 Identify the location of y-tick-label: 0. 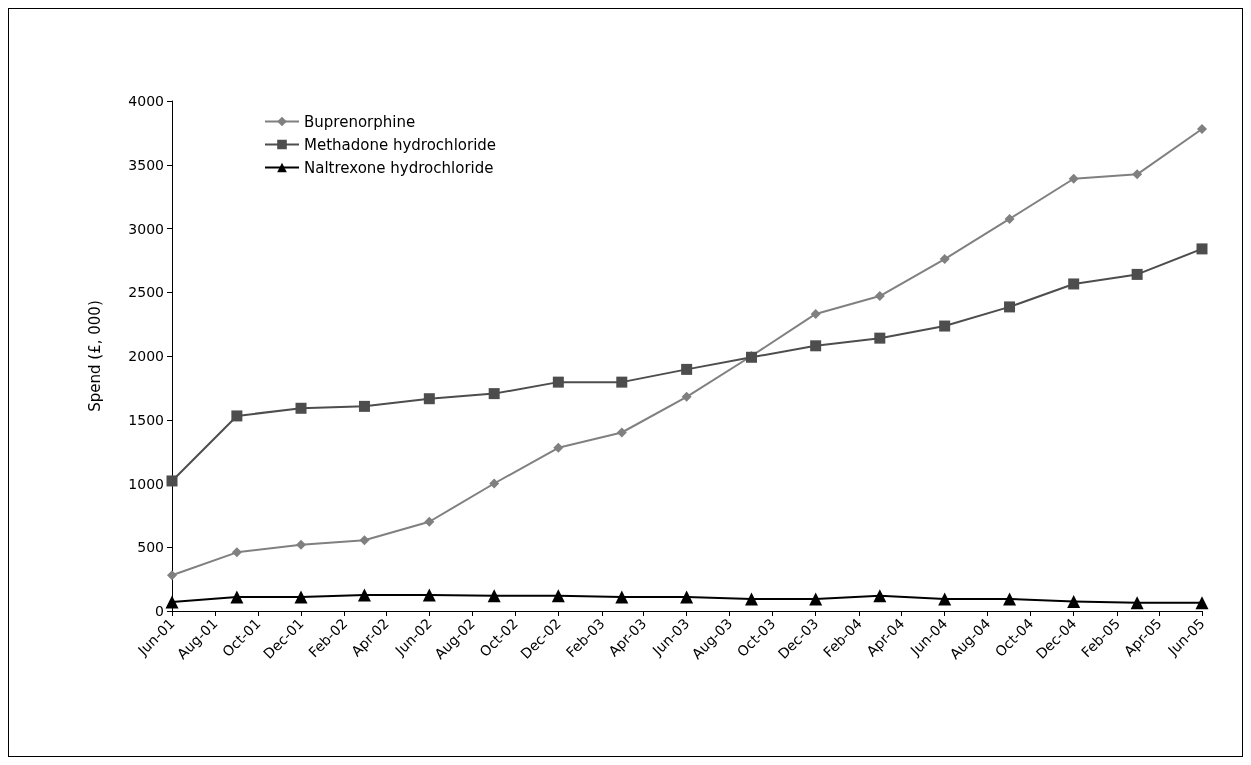
(159, 611).